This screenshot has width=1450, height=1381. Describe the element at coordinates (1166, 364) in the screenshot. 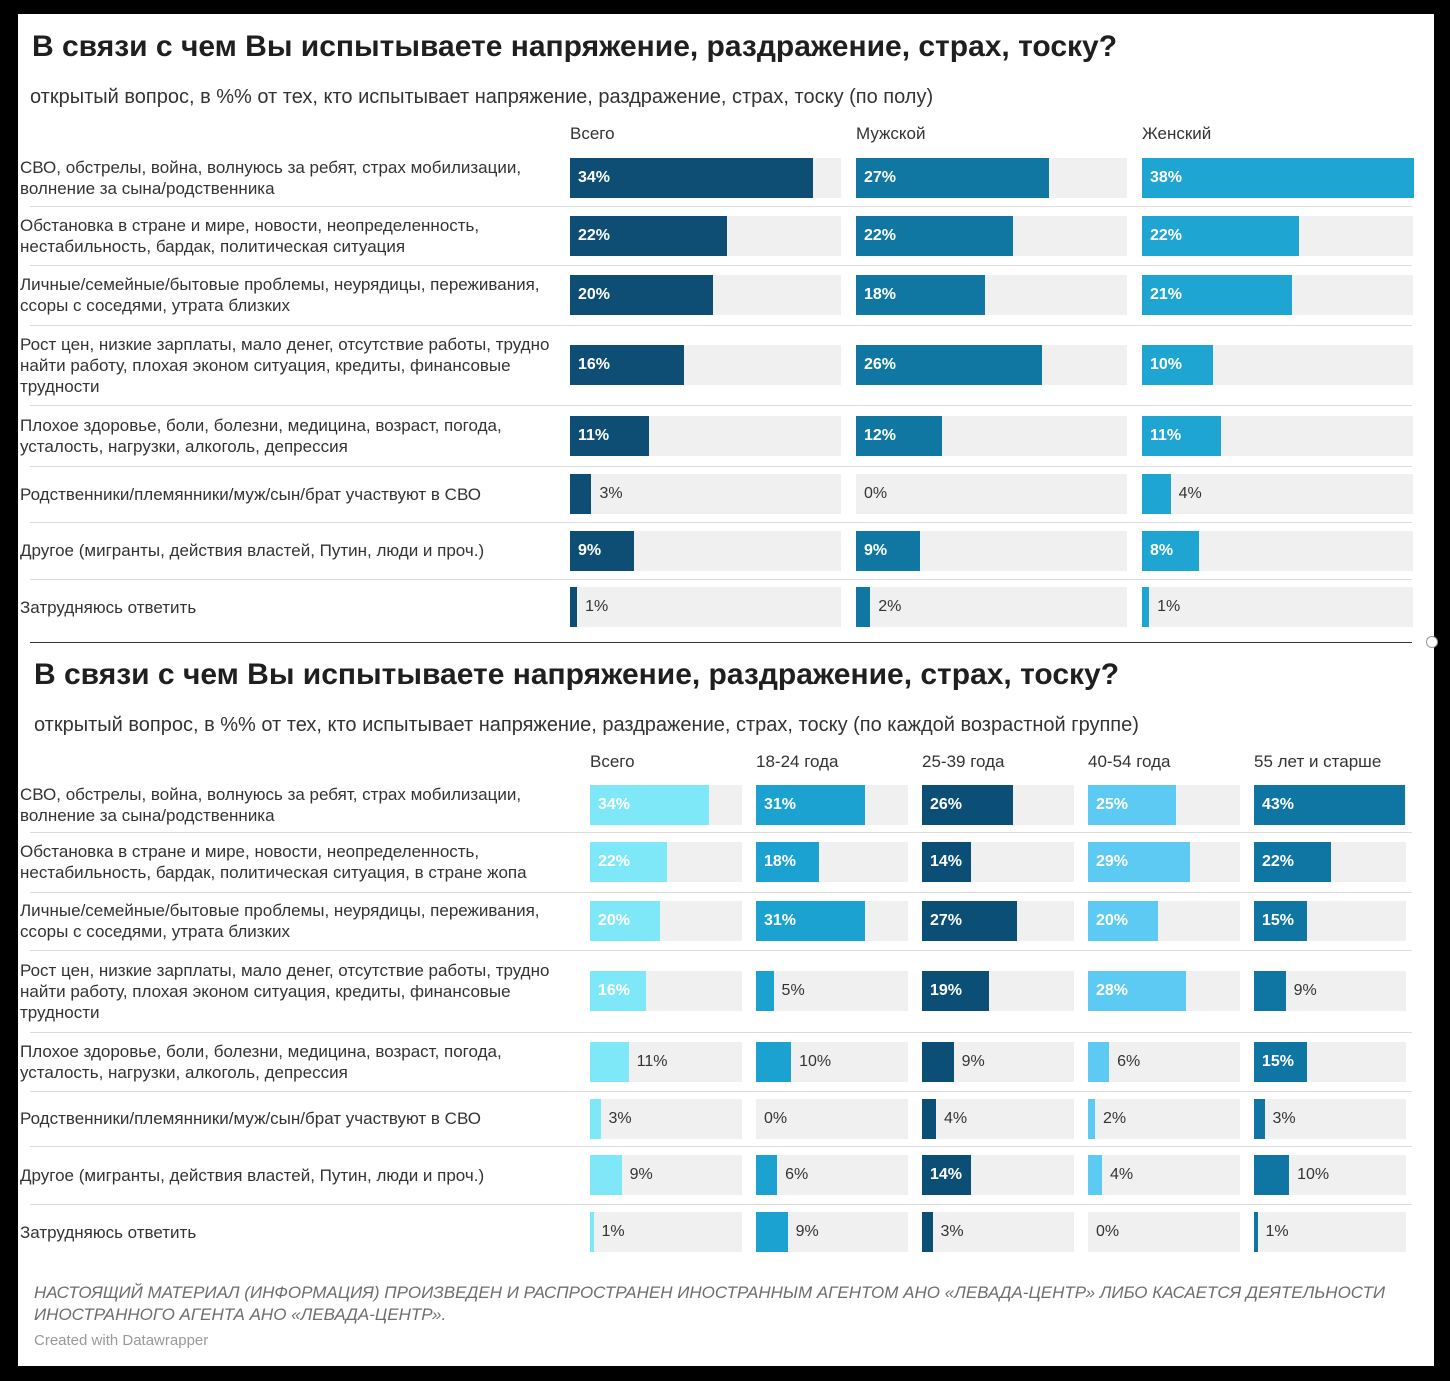

I see `data-label: 10%` at that location.